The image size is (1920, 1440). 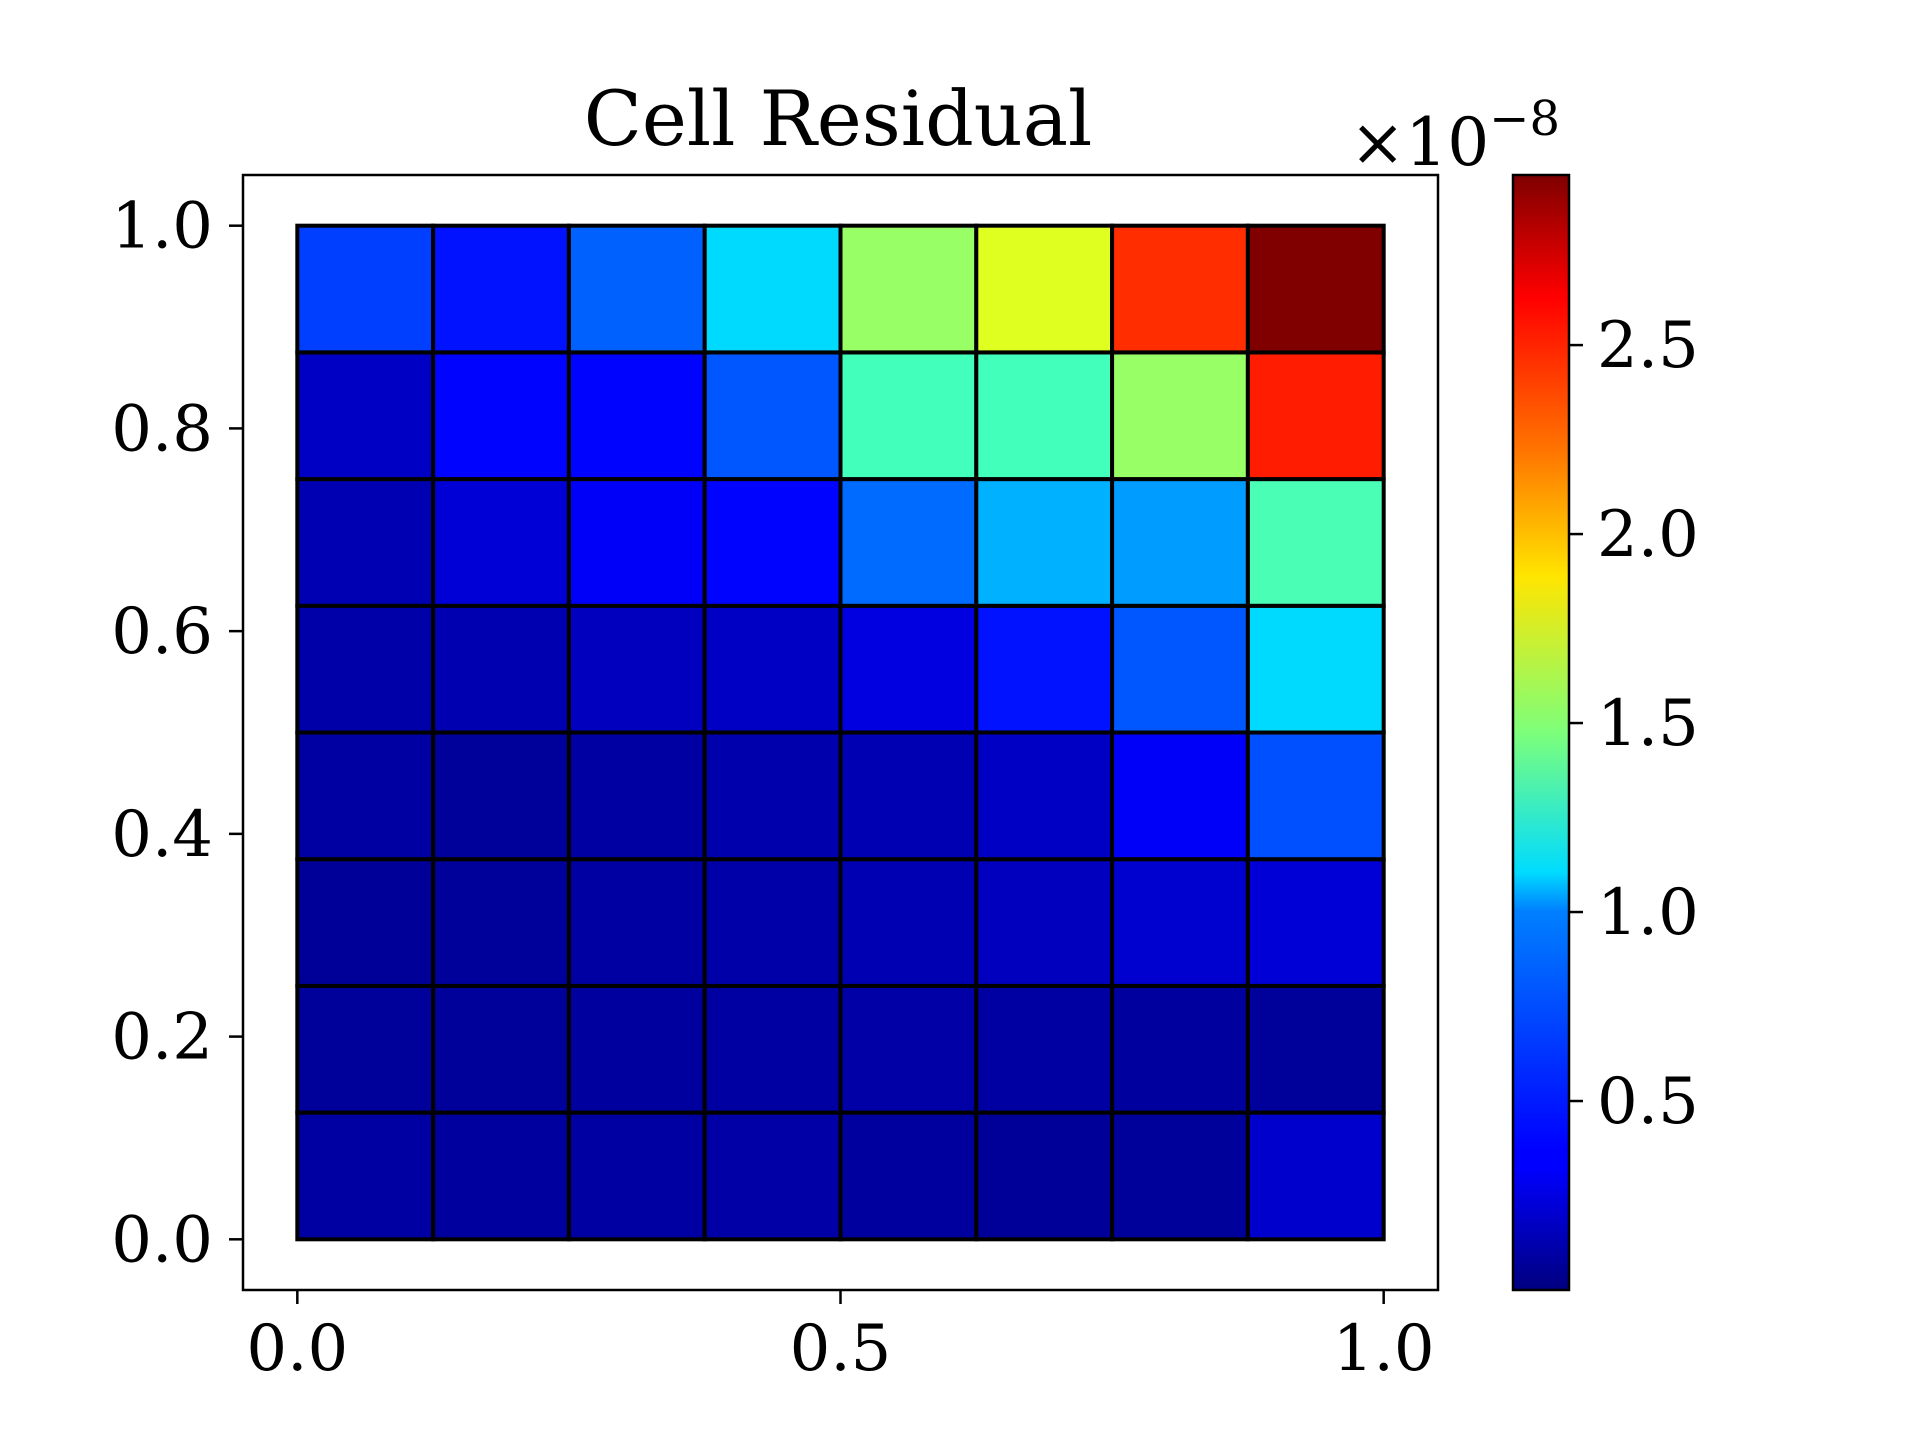 What do you see at coordinates (1648, 1102) in the screenshot?
I see `colorbar-tick-label: 0.5` at bounding box center [1648, 1102].